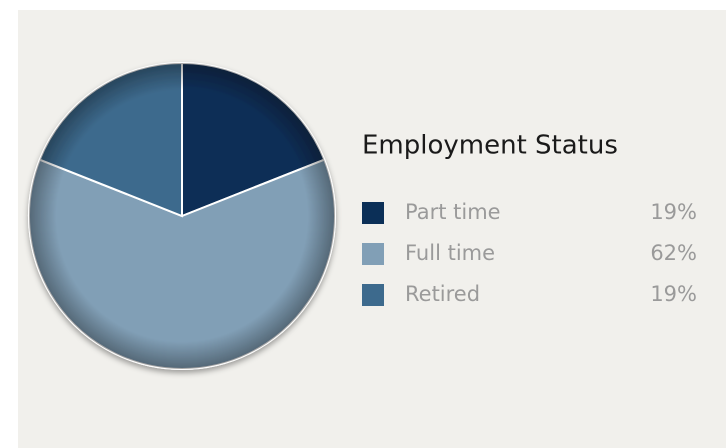 This screenshot has height=448, width=726. Describe the element at coordinates (442, 294) in the screenshot. I see `legend-label: Retired` at that location.